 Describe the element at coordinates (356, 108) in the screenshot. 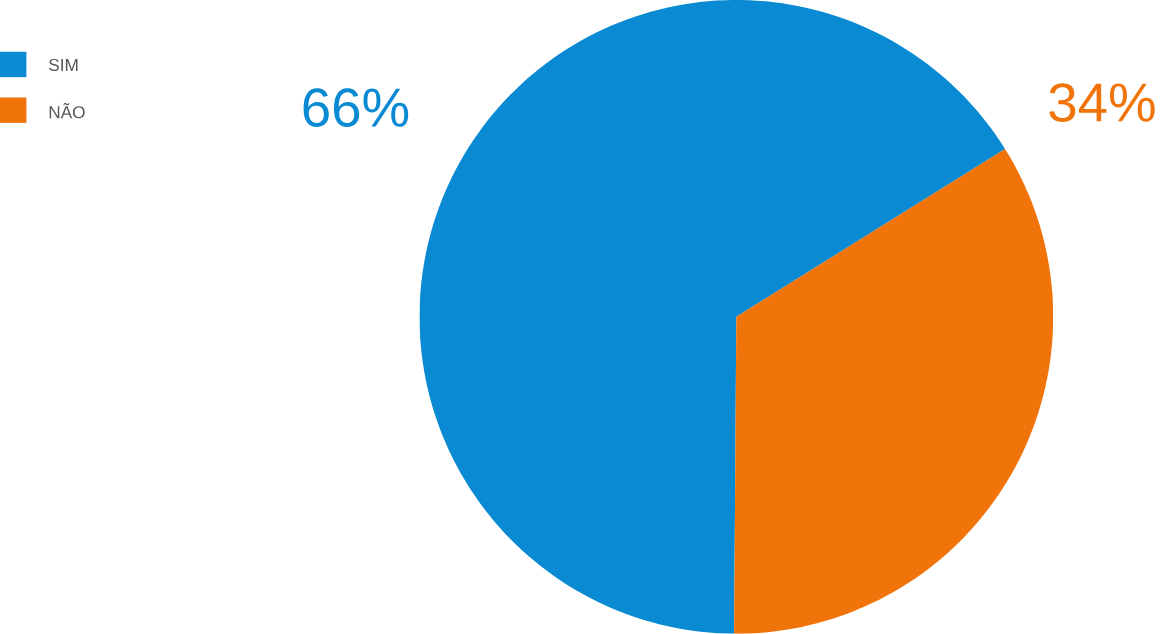

I see `data-label: 66%` at that location.